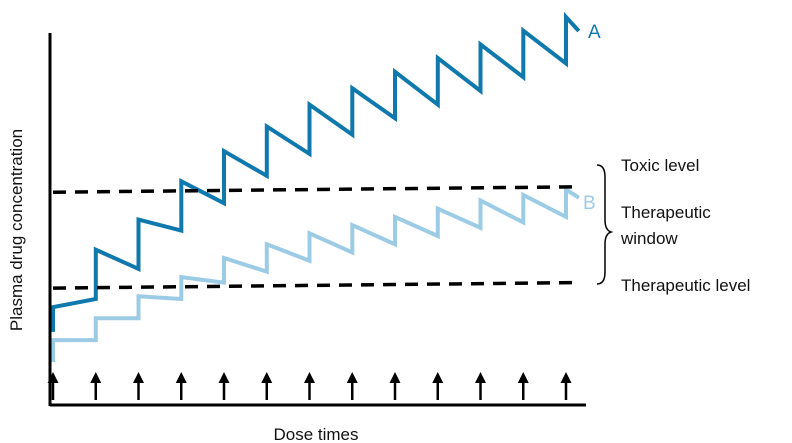 This screenshot has height=443, width=792. What do you see at coordinates (315, 189) in the screenshot?
I see `toxic-level-line` at bounding box center [315, 189].